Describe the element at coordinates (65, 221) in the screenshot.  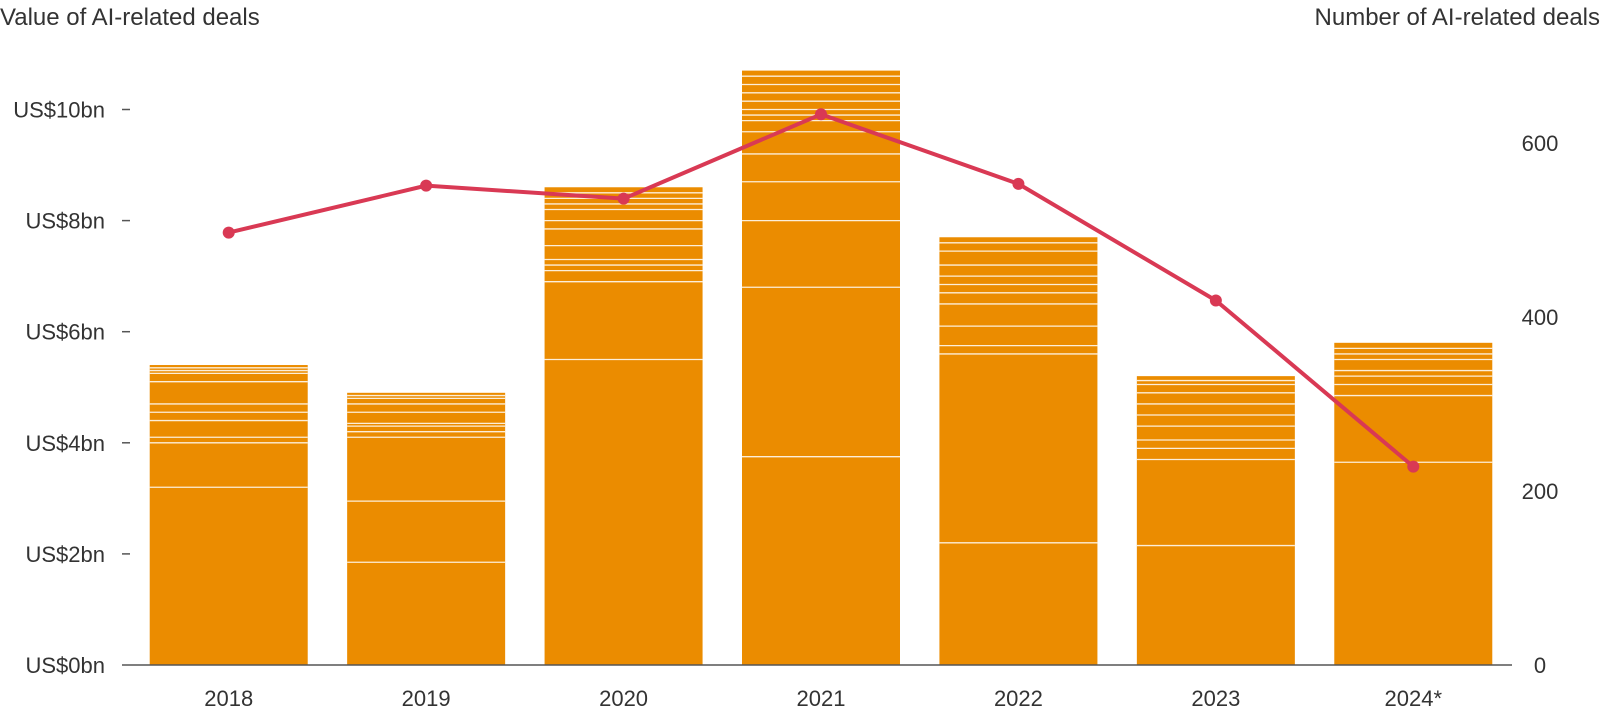
I see `left-tick-label: US$8bn` at that location.